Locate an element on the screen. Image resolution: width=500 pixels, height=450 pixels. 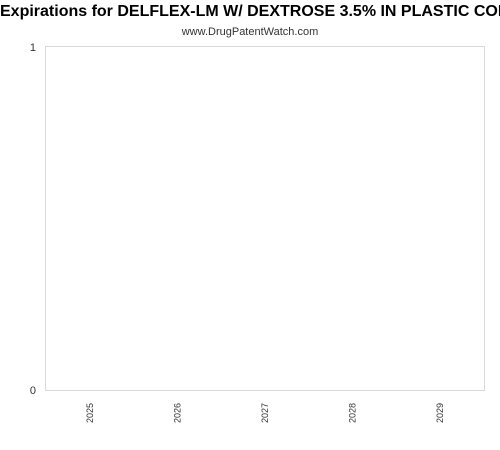
x-tick-label: 2027 is located at coordinates (265, 413).